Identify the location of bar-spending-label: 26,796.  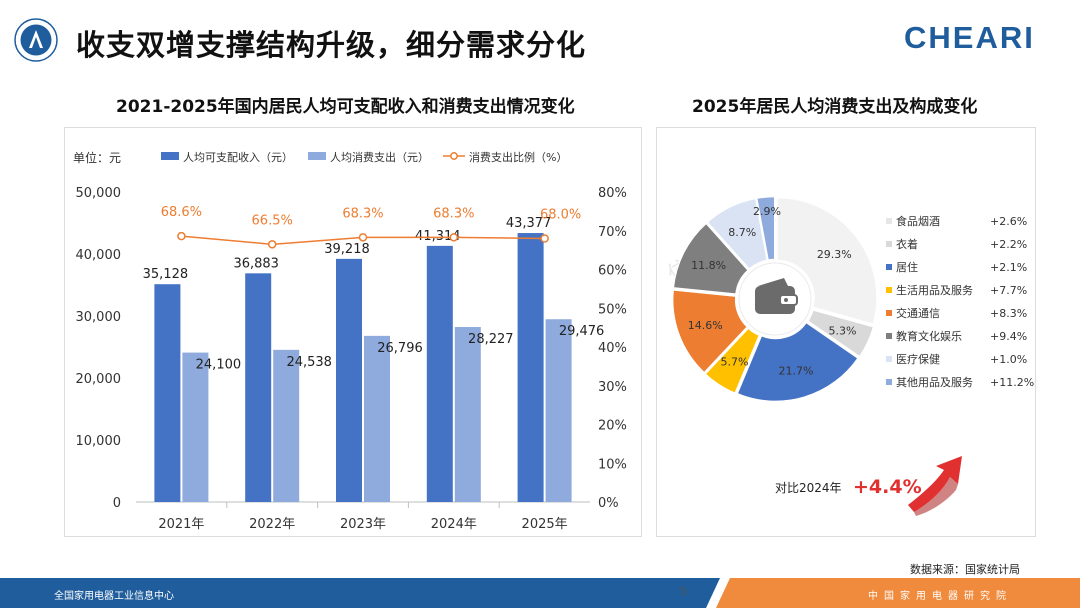
(400, 348).